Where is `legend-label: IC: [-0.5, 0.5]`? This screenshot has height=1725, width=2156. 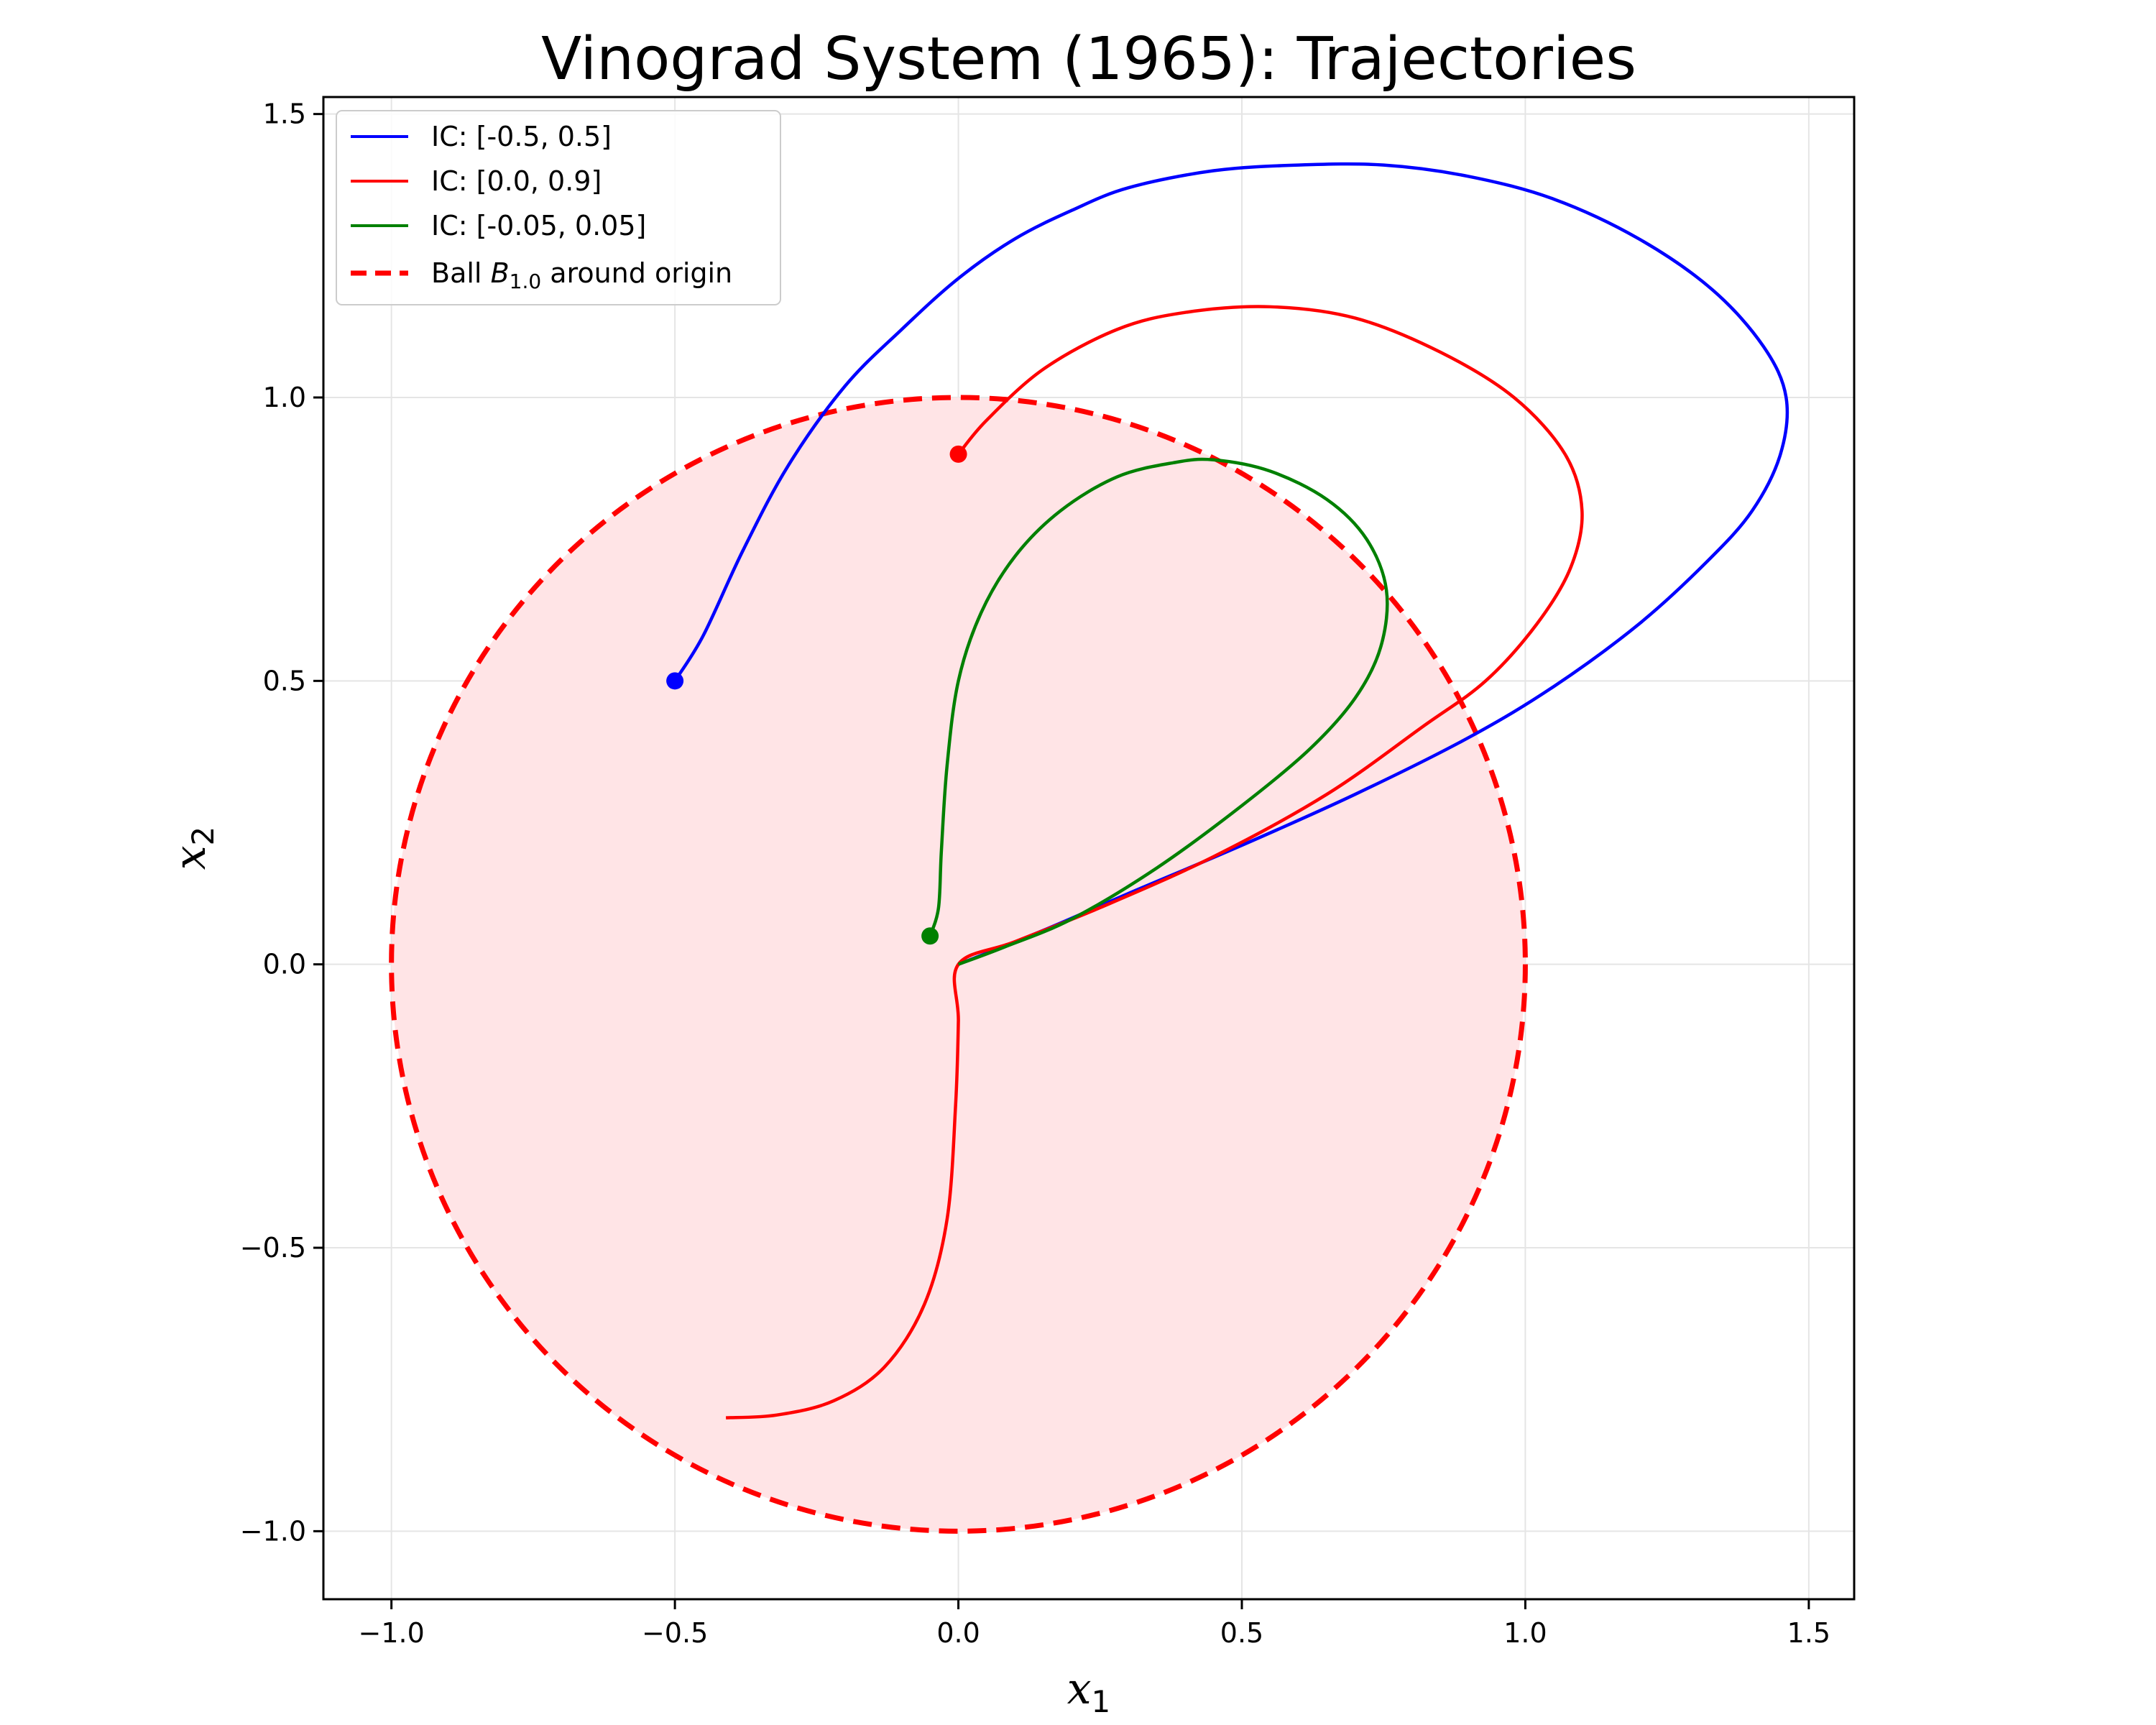
legend-label: IC: [-0.5, 0.5] is located at coordinates (521, 136).